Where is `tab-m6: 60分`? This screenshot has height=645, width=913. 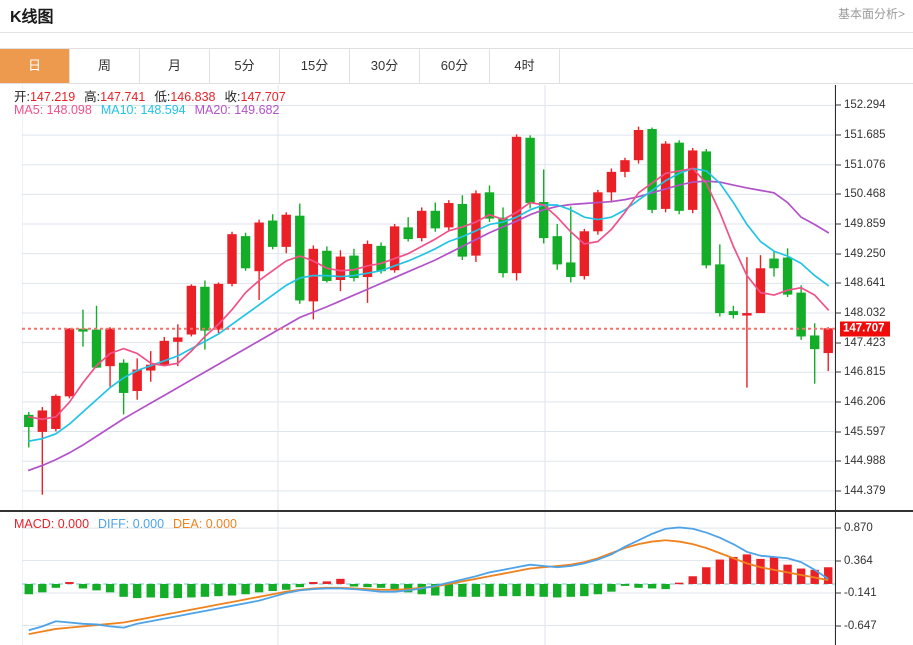 tab-m6: 60分 is located at coordinates (455, 66).